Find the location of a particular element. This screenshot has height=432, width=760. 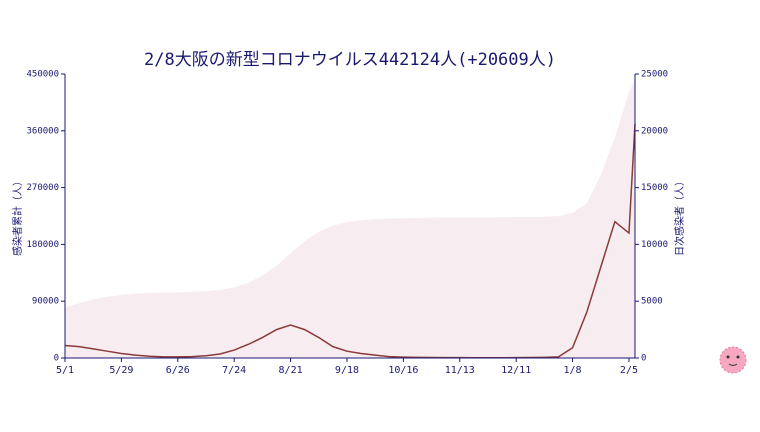

y2-tick-label: 15000 is located at coordinates (654, 188).